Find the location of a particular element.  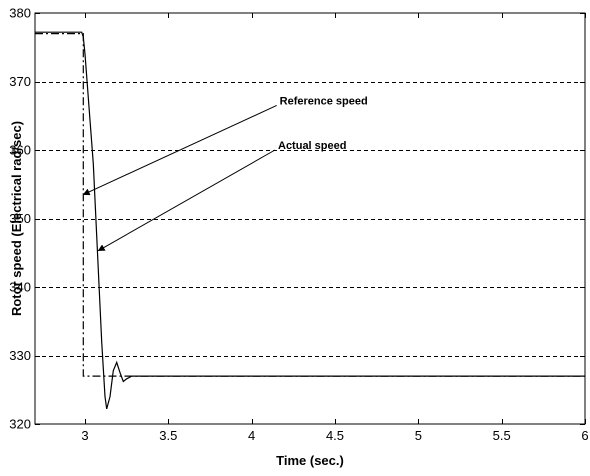

y-tick-label: 380 is located at coordinates (20, 13).